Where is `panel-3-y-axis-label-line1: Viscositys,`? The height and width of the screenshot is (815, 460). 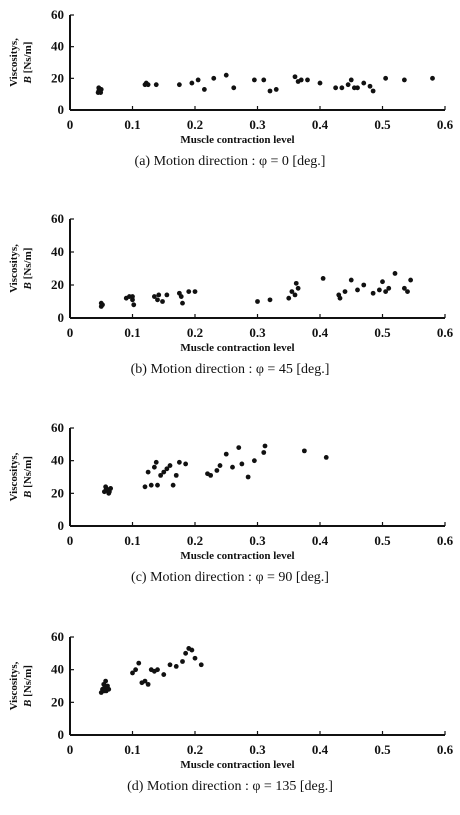
panel-3-y-axis-label-line1: Viscositys, is located at coordinates (14, 476).